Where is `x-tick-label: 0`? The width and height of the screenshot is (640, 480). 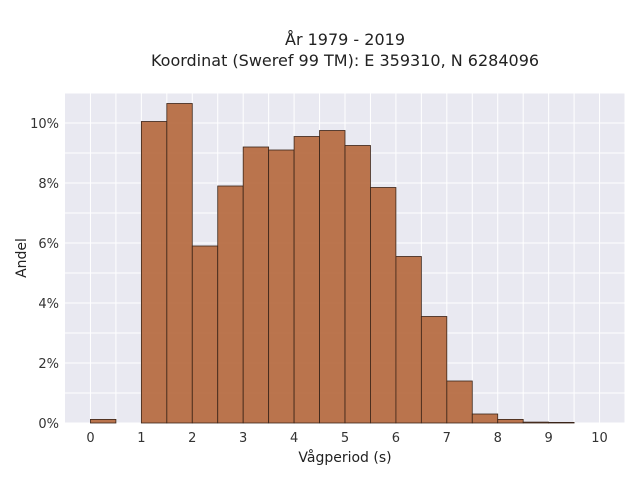 x-tick-label: 0 is located at coordinates (90, 438).